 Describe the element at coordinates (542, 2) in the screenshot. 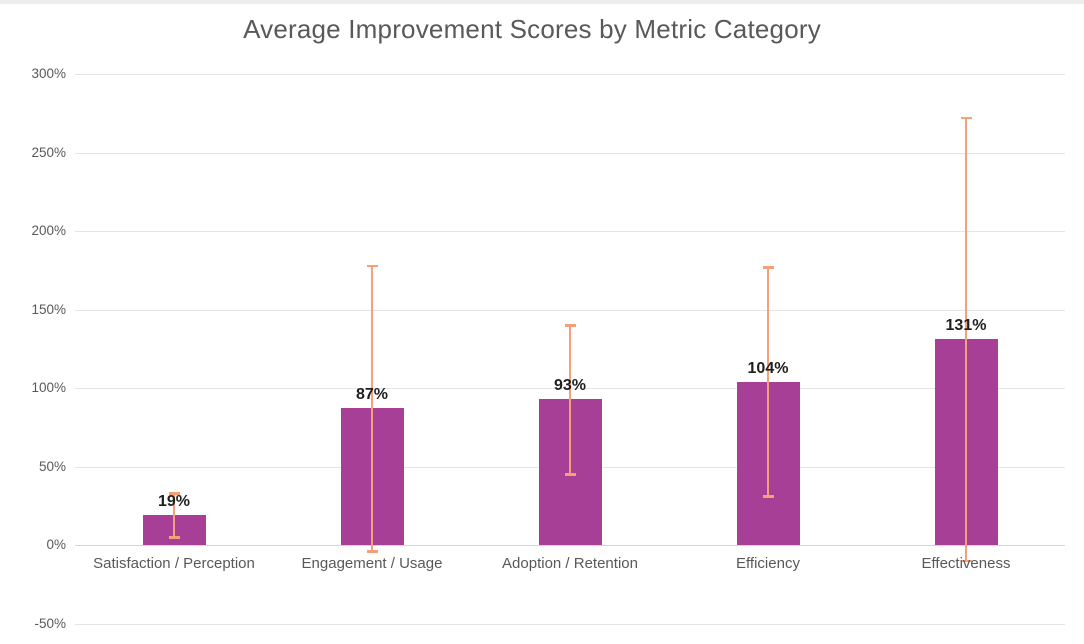

I see `window-top-edge` at that location.